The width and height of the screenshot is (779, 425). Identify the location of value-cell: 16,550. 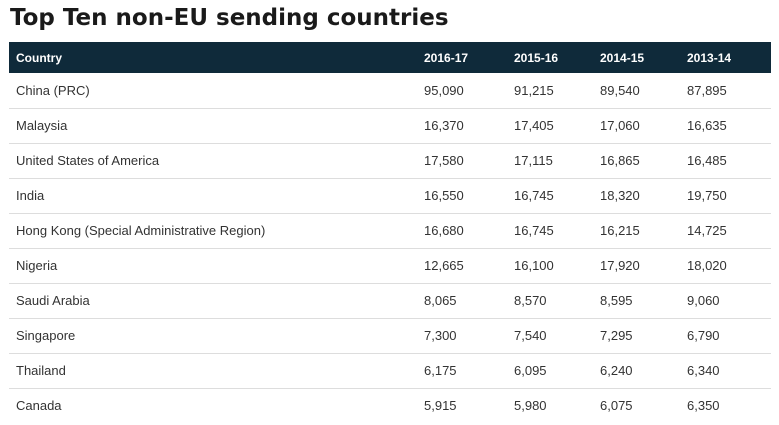
(444, 195).